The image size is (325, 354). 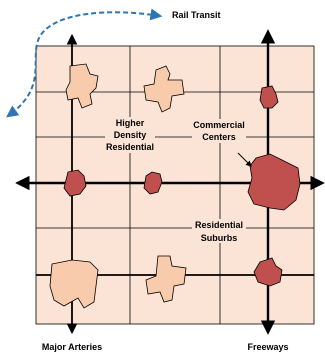 What do you see at coordinates (219, 238) in the screenshot?
I see `residential-label-line2: Suburbs` at bounding box center [219, 238].